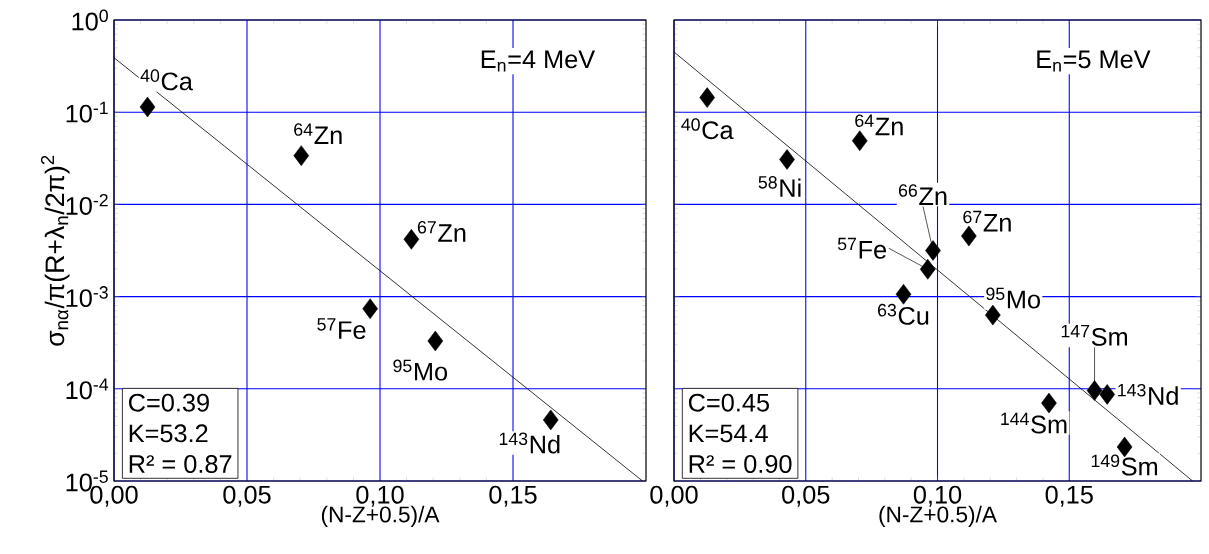 Image resolution: width=1209 pixels, height=554 pixels. I want to click on annotation: R² = 0.87, so click(180, 464).